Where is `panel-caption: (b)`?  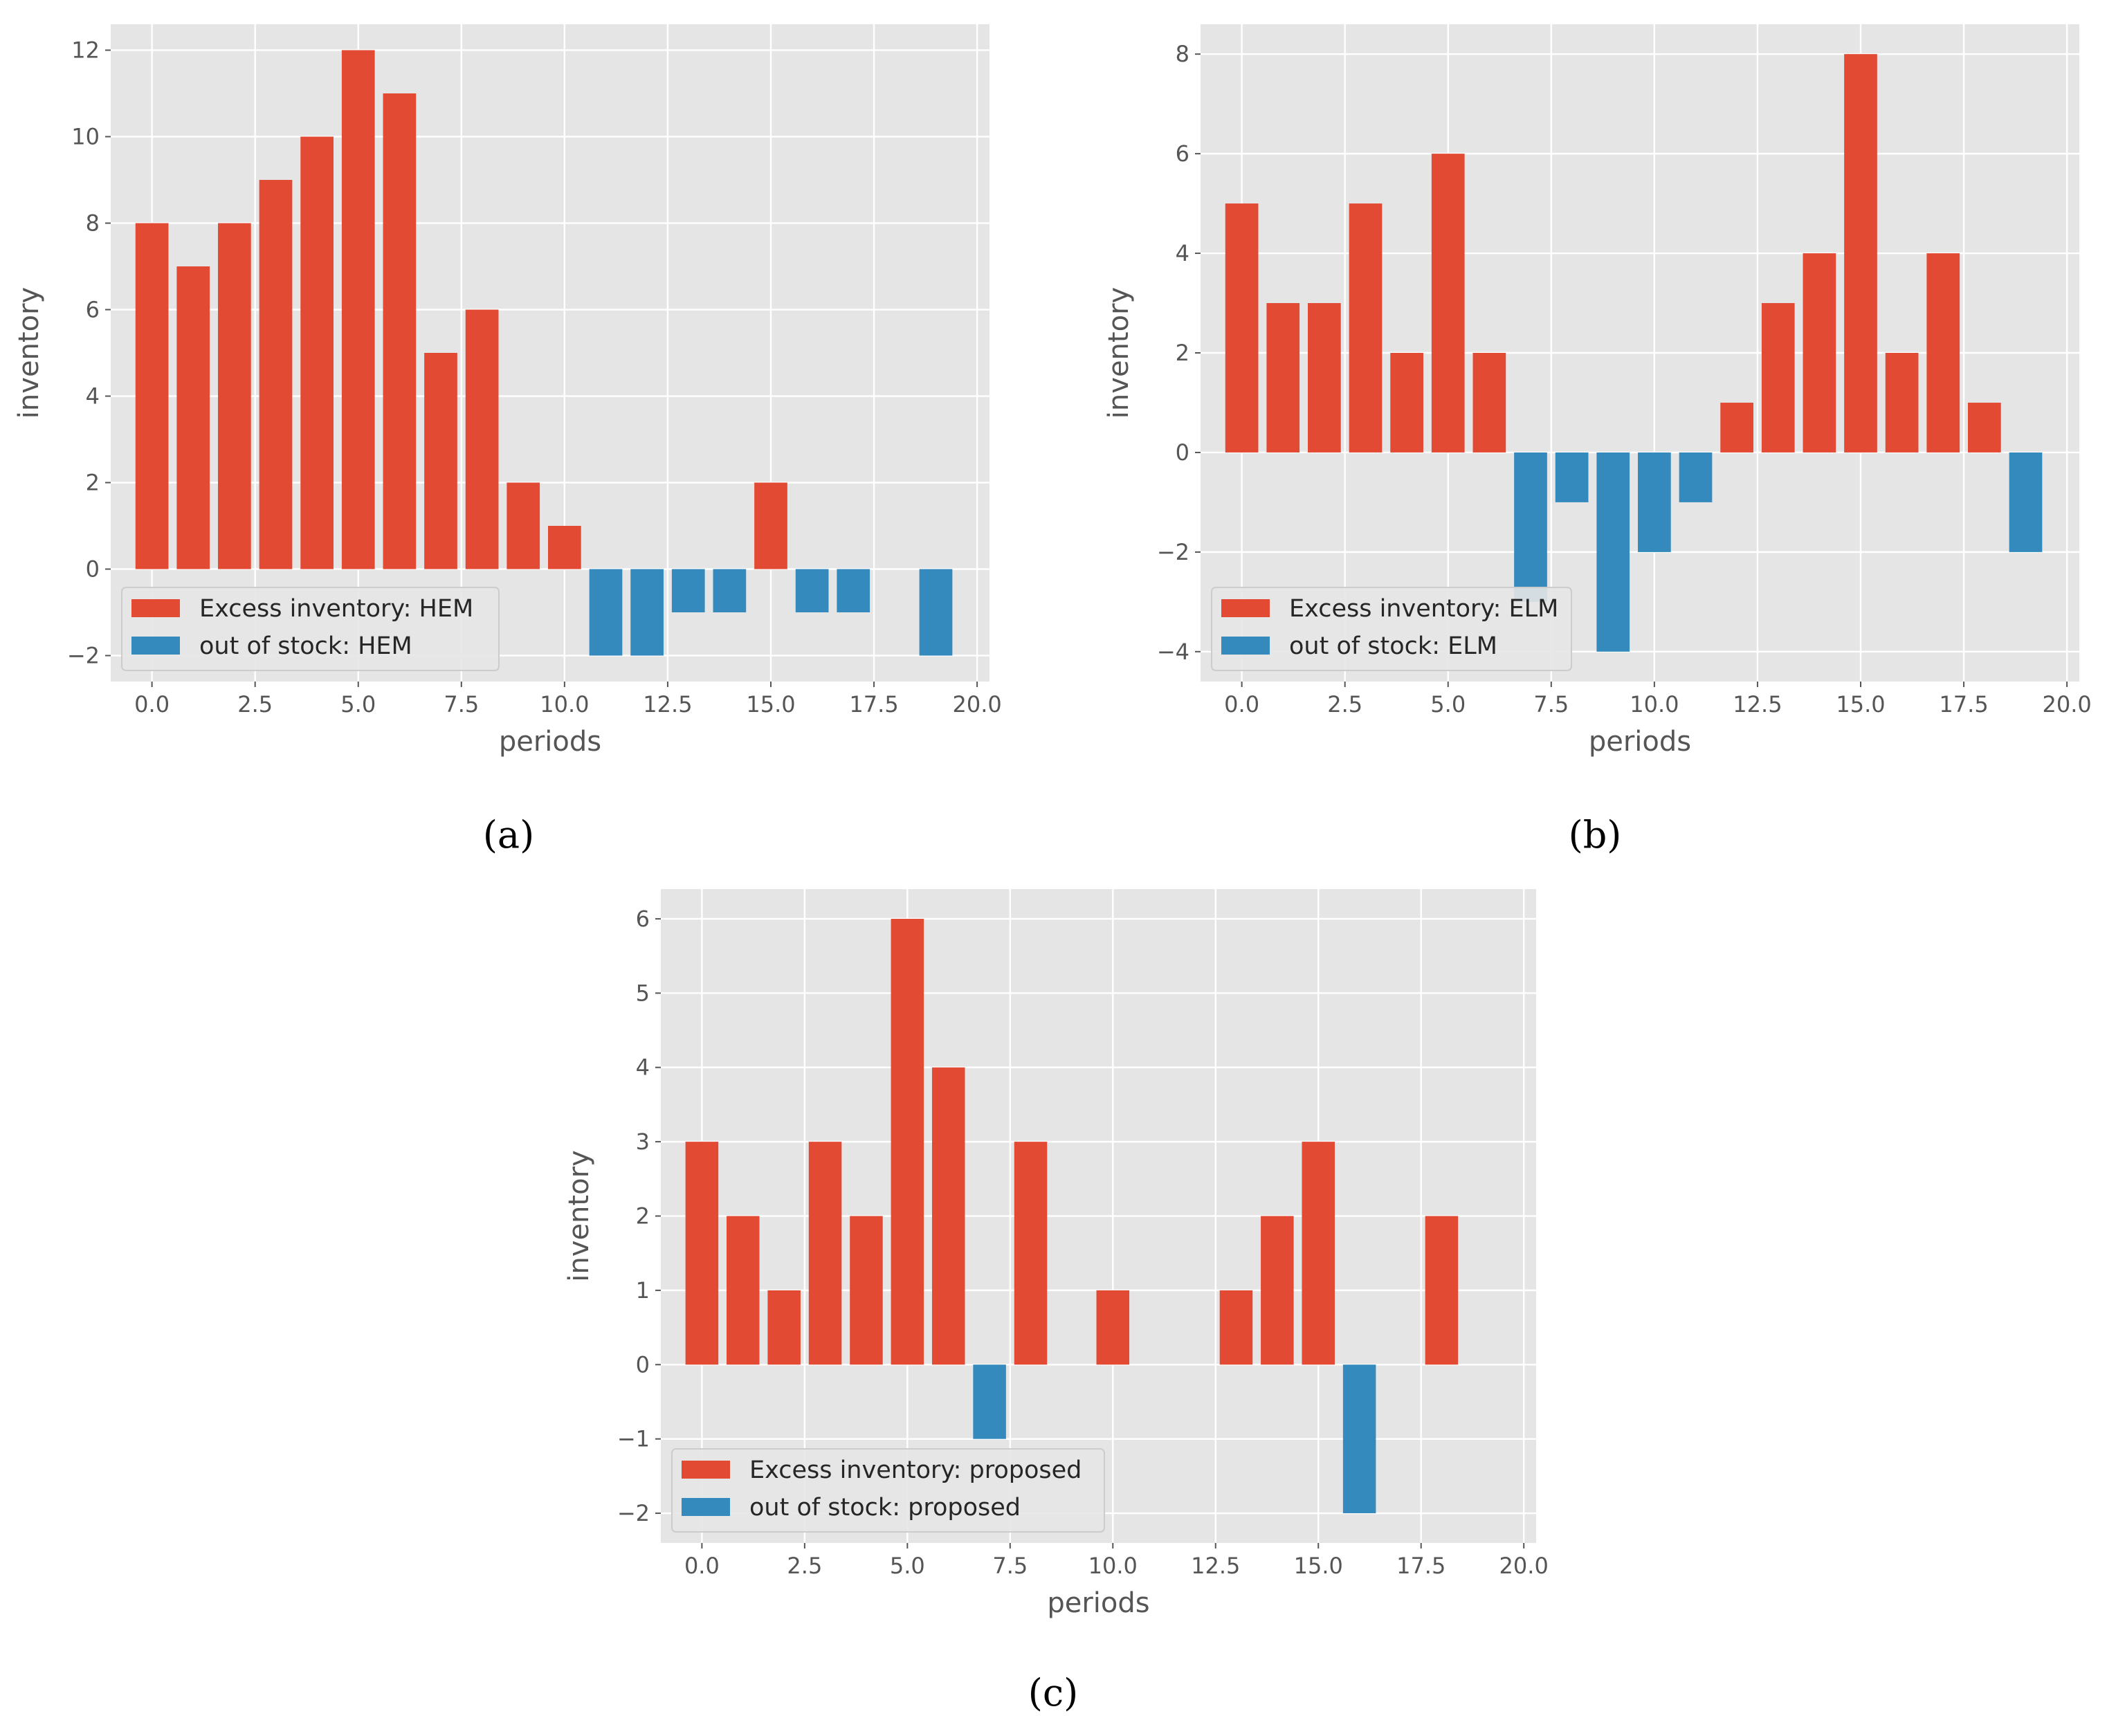
panel-caption: (b) is located at coordinates (1595, 835).